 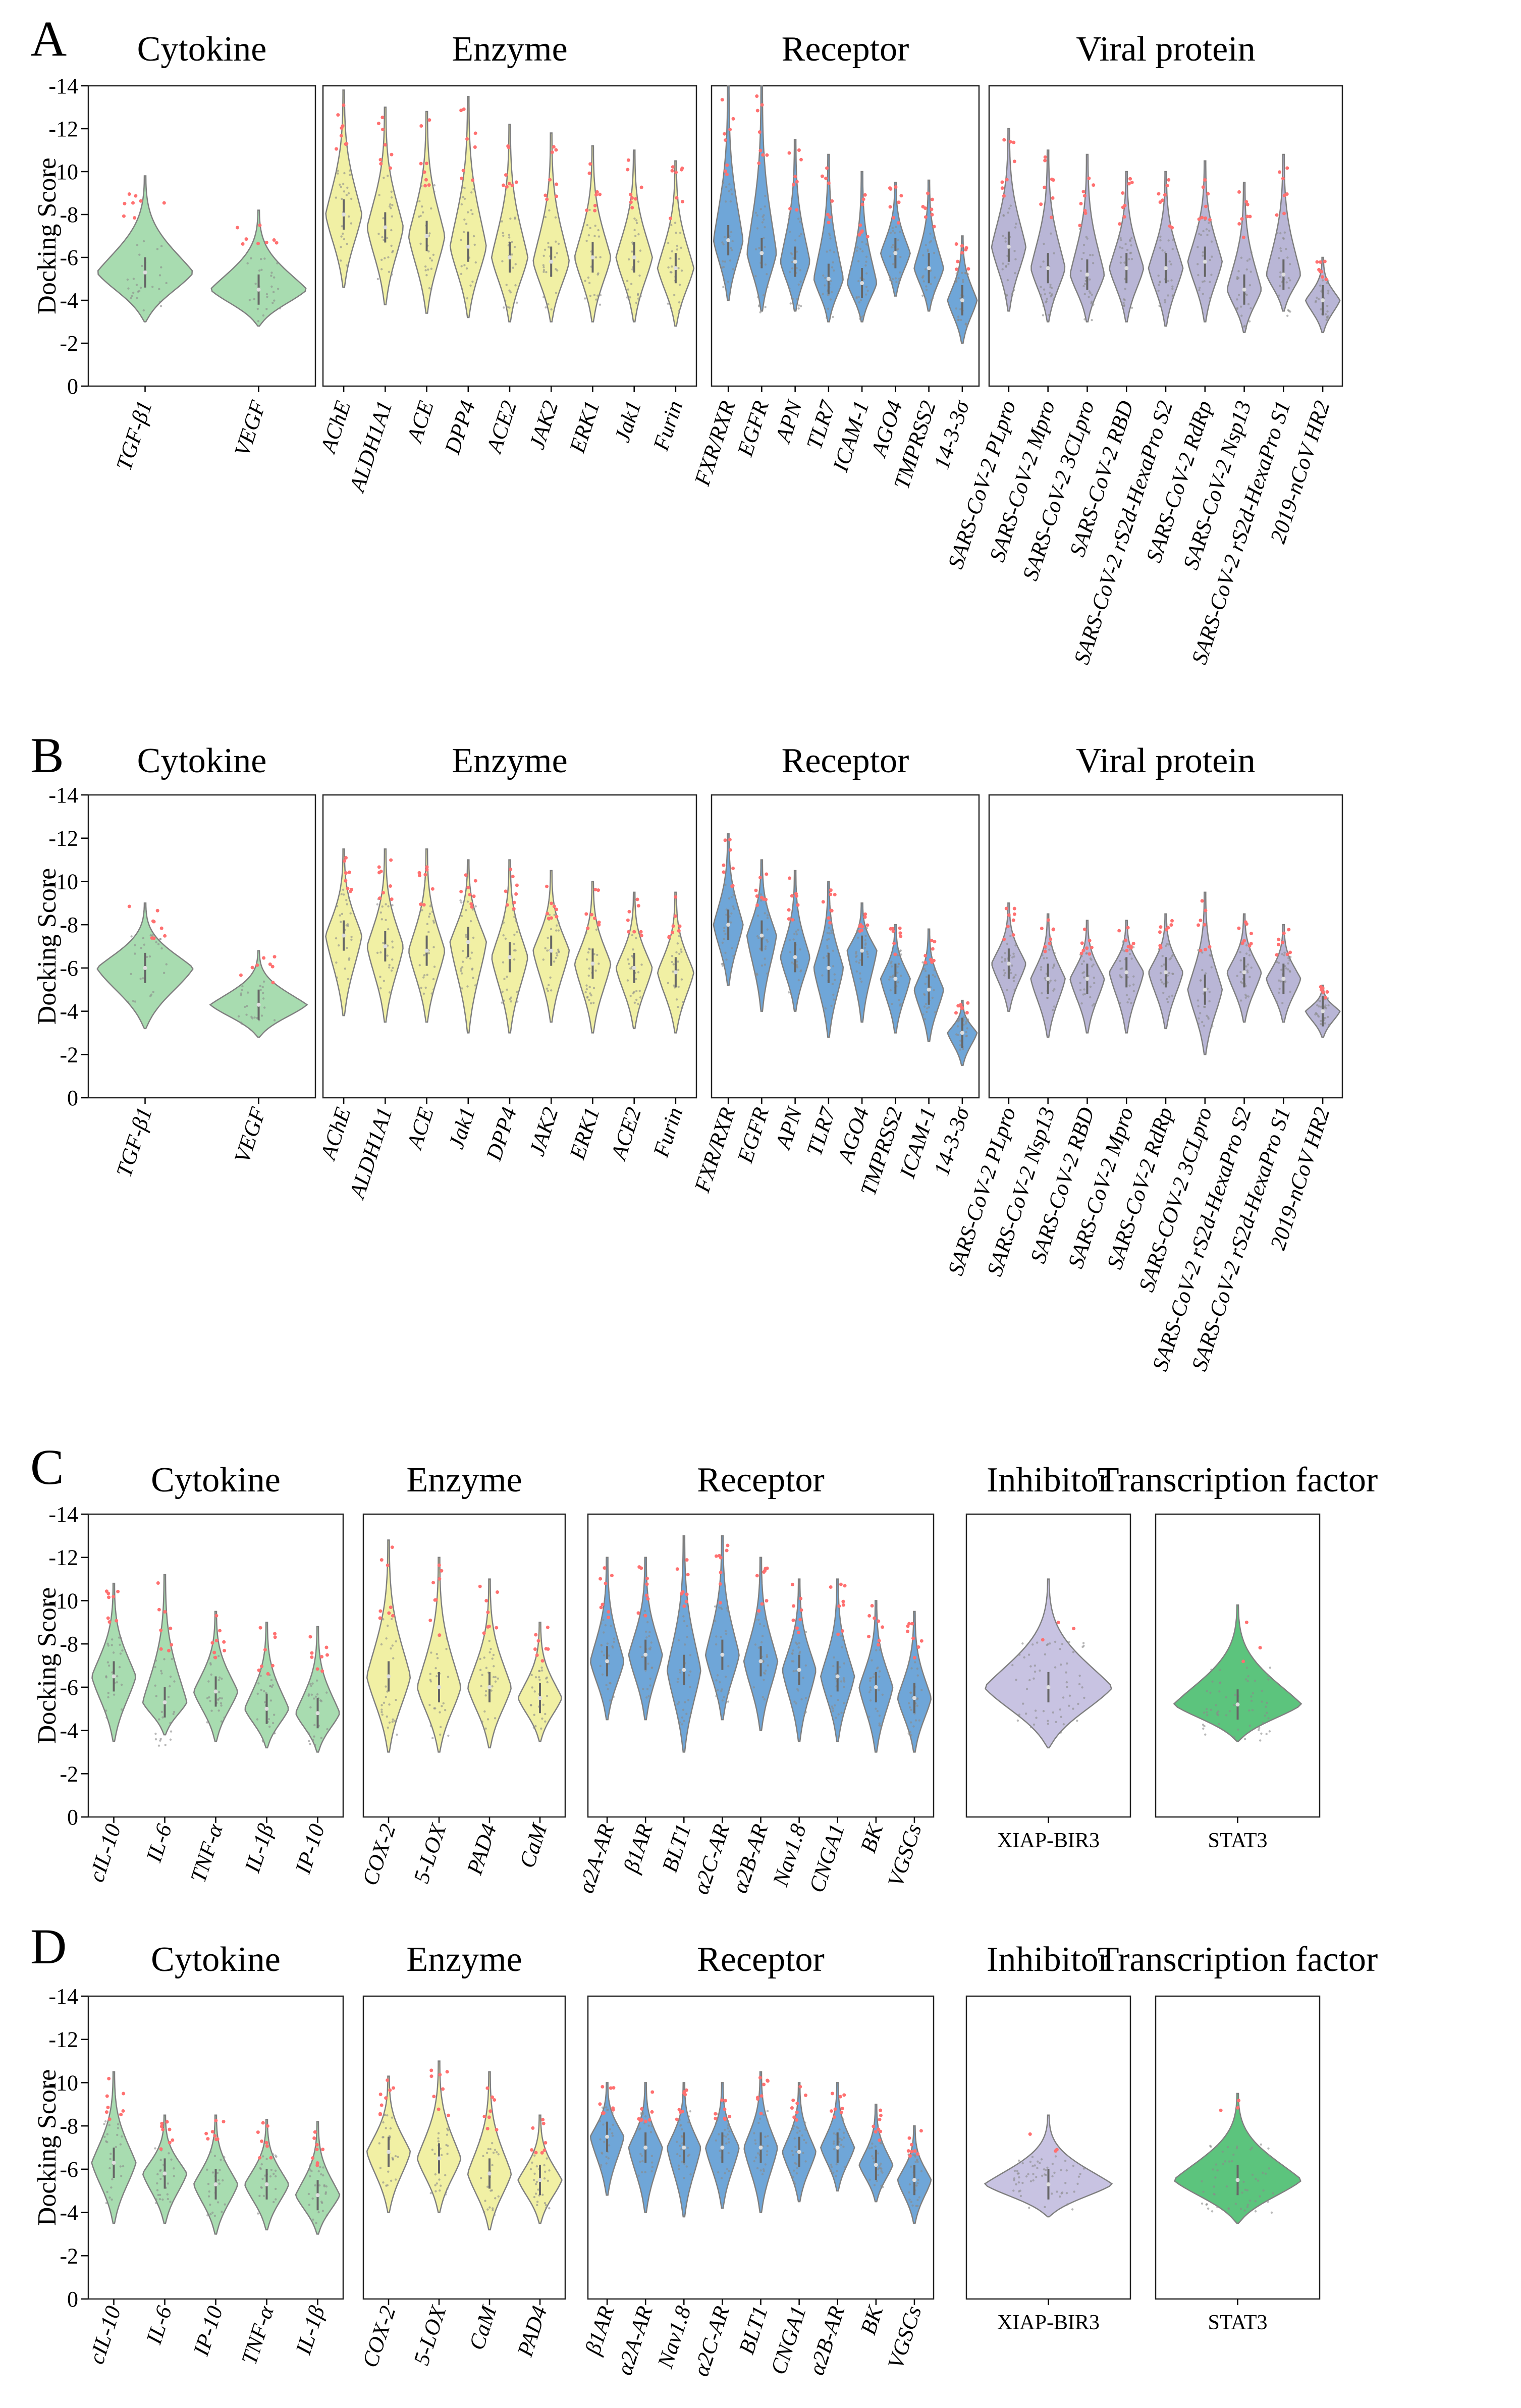 I want to click on panel-a-y-tick-label: -12, so click(x=63, y=129).